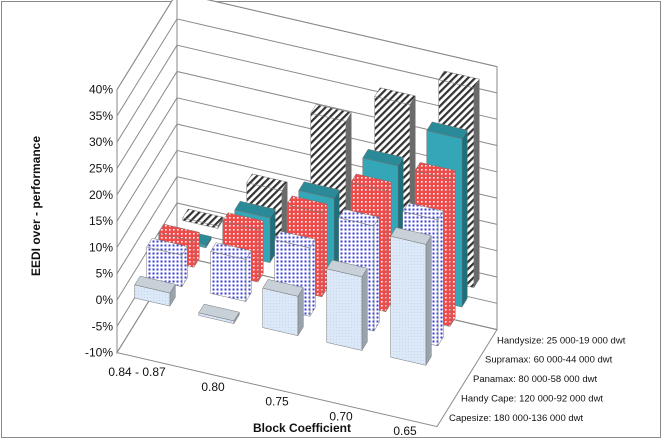 The height and width of the screenshot is (441, 664). I want to click on y-tick-label: 35%, so click(101, 116).